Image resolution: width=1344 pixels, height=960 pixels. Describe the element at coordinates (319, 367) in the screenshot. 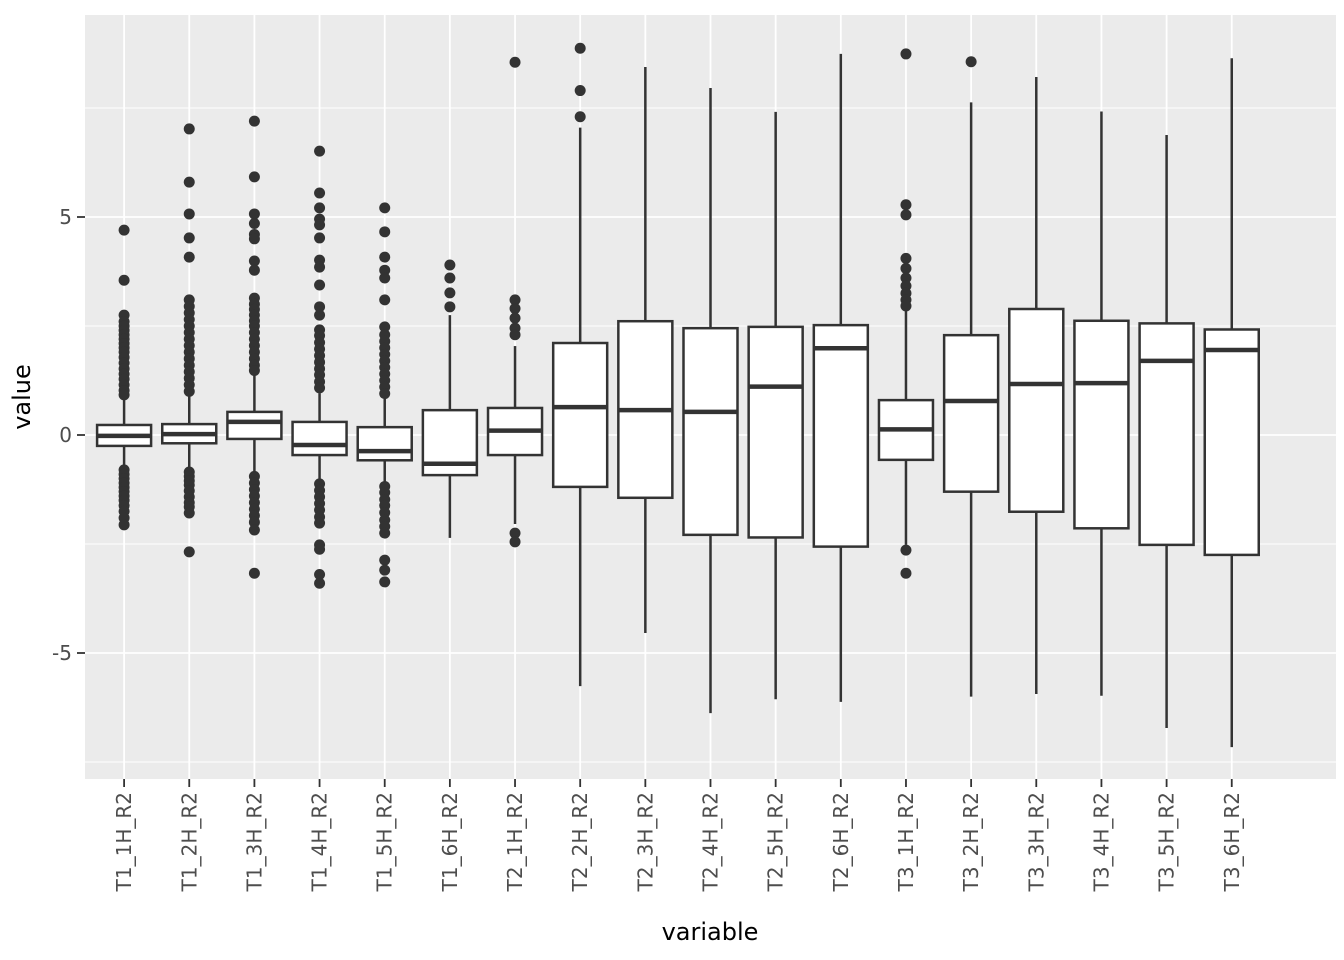

I see `boxplot-T1_4H_R2` at that location.